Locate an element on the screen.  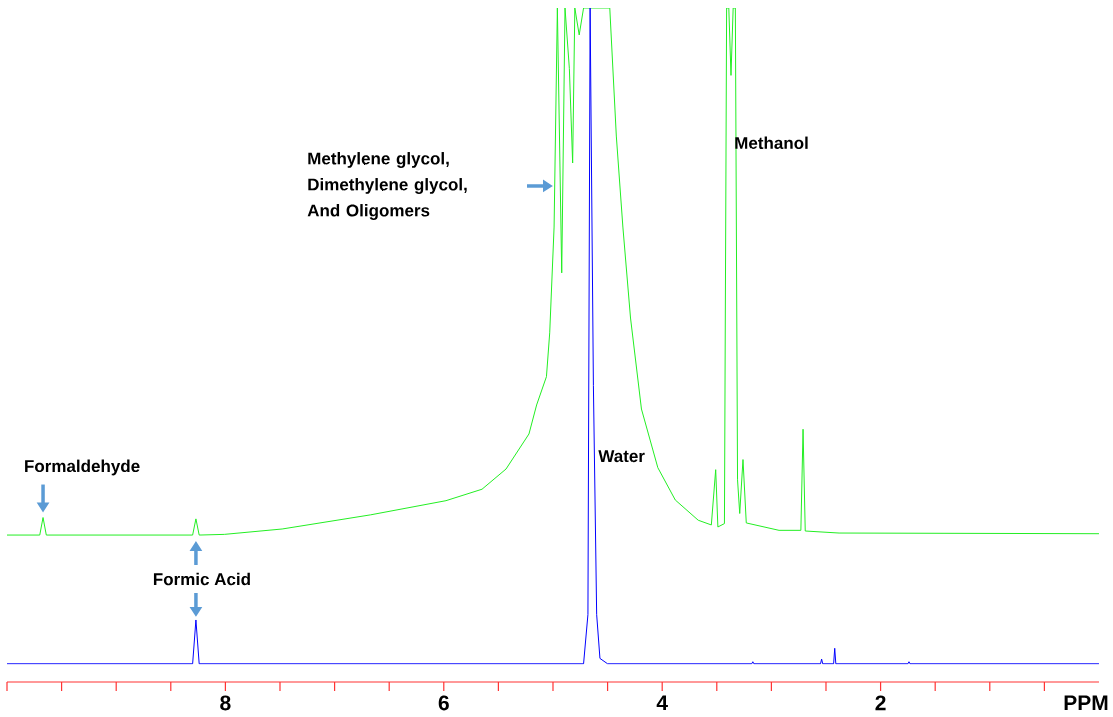
x-tick-label: 6 is located at coordinates (443, 703).